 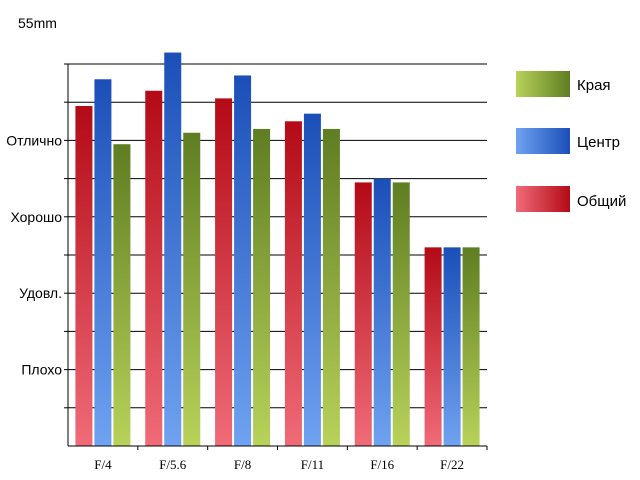 I want to click on legend-label-centr: Центр, so click(x=598, y=142).